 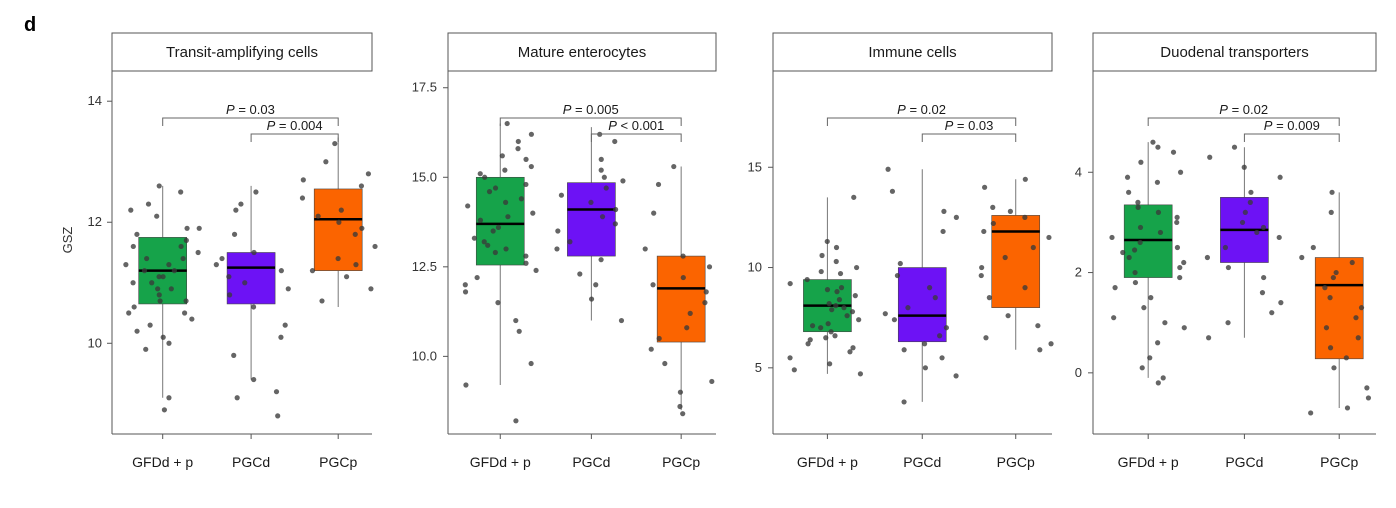 I want to click on y-tick-label: 0, so click(x=1078, y=372).